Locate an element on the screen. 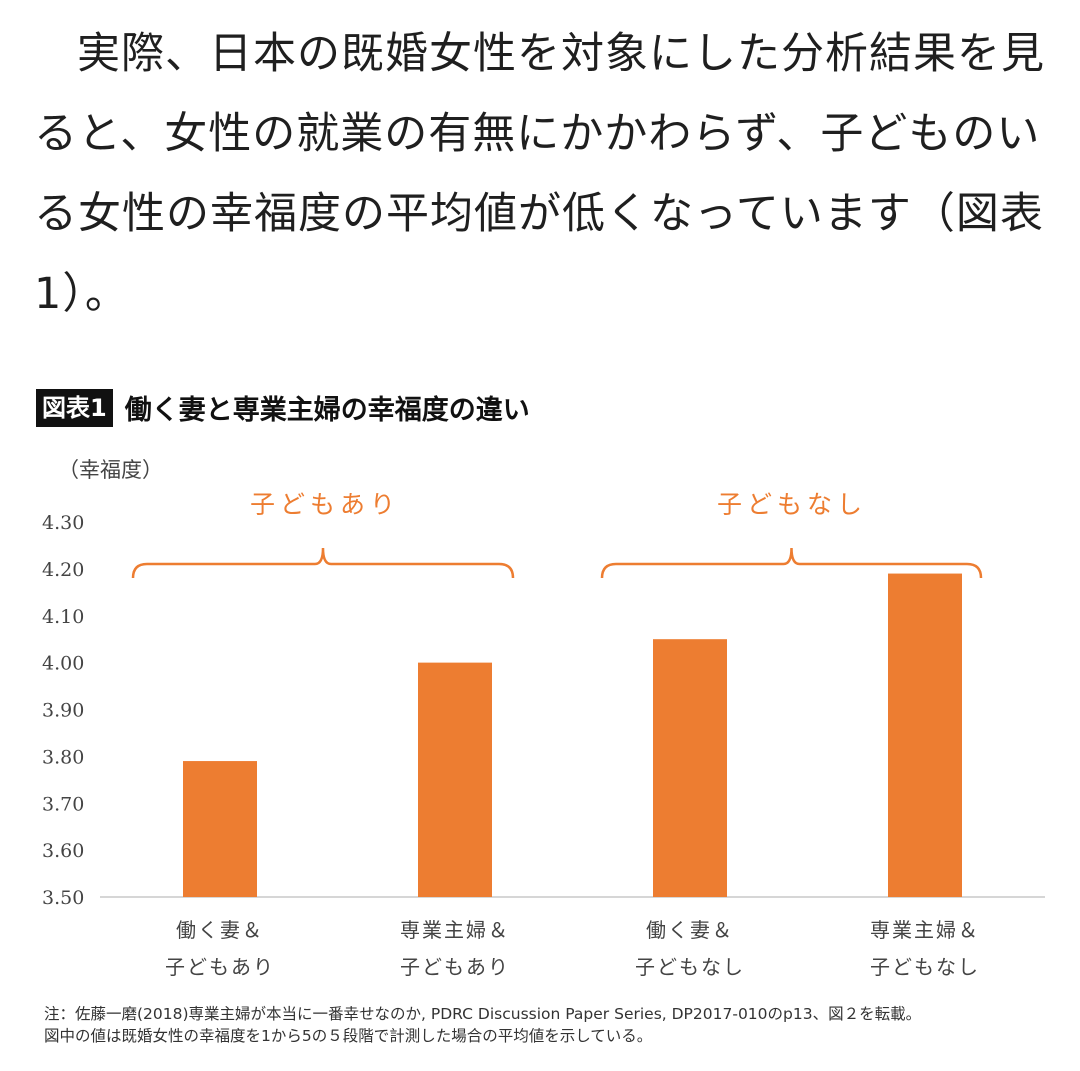 This screenshot has height=1071, width=1080. group-brace-with-children is located at coordinates (323, 563).